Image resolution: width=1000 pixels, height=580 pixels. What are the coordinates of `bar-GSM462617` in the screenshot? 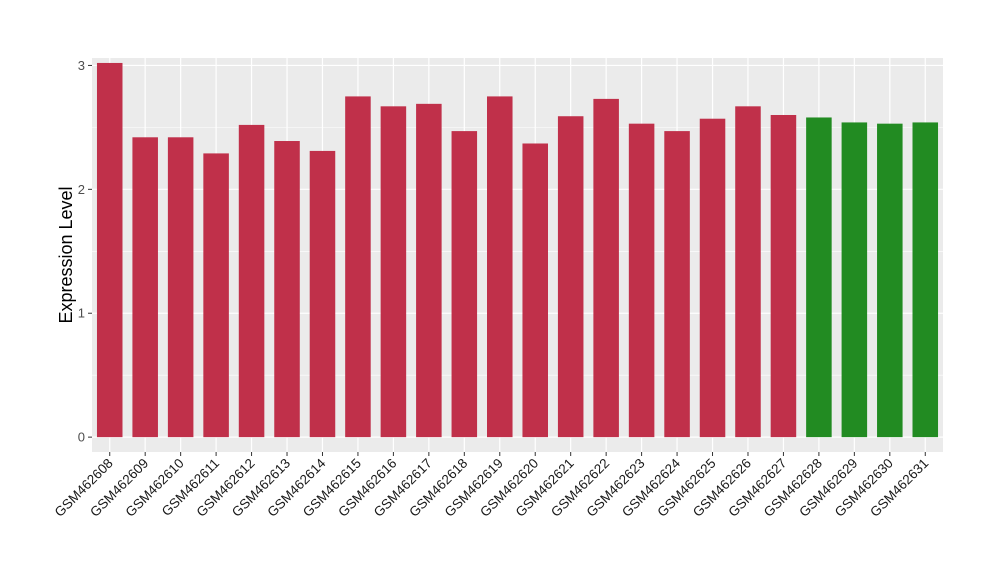 It's located at (429, 270).